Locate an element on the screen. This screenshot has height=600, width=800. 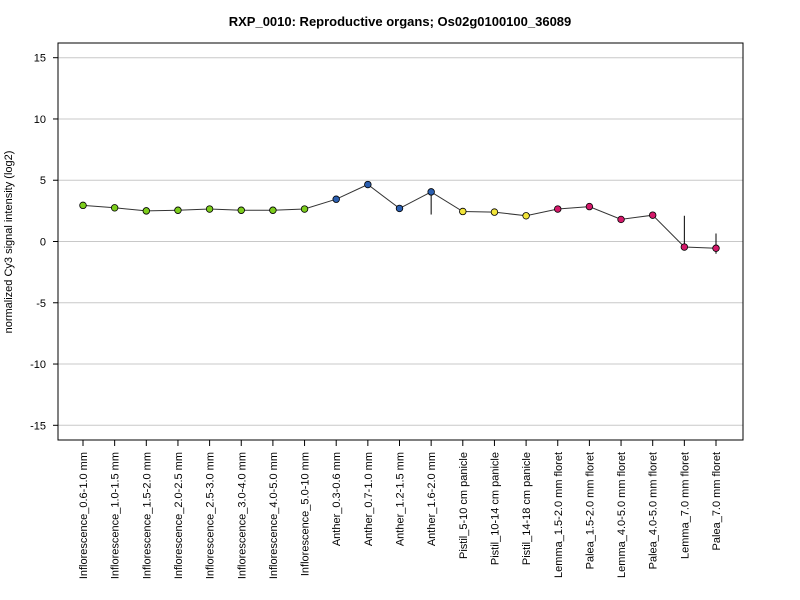
x-tick-label: Pistil_5-10 cm panicle is located at coordinates (464, 505).